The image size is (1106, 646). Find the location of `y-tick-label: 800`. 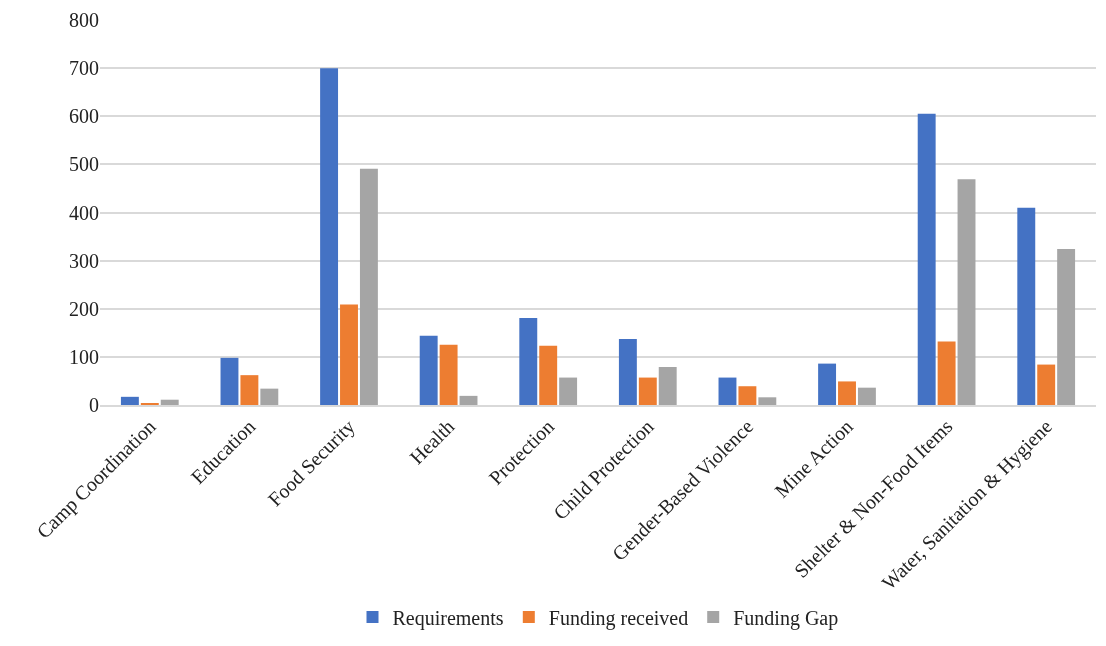

y-tick-label: 800 is located at coordinates (84, 20).